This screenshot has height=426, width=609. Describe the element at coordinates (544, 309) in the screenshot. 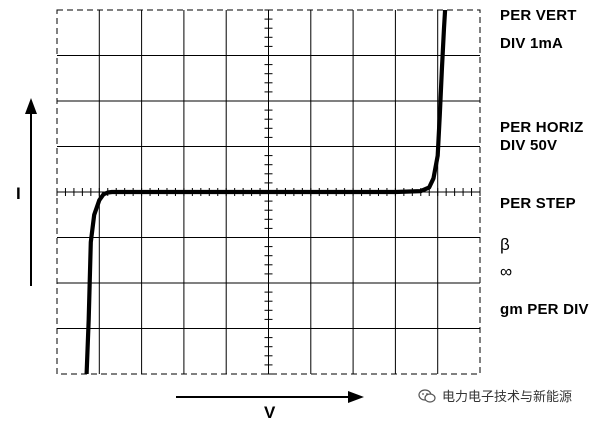

I see `gm-per-div-label: gm PER DIV` at that location.